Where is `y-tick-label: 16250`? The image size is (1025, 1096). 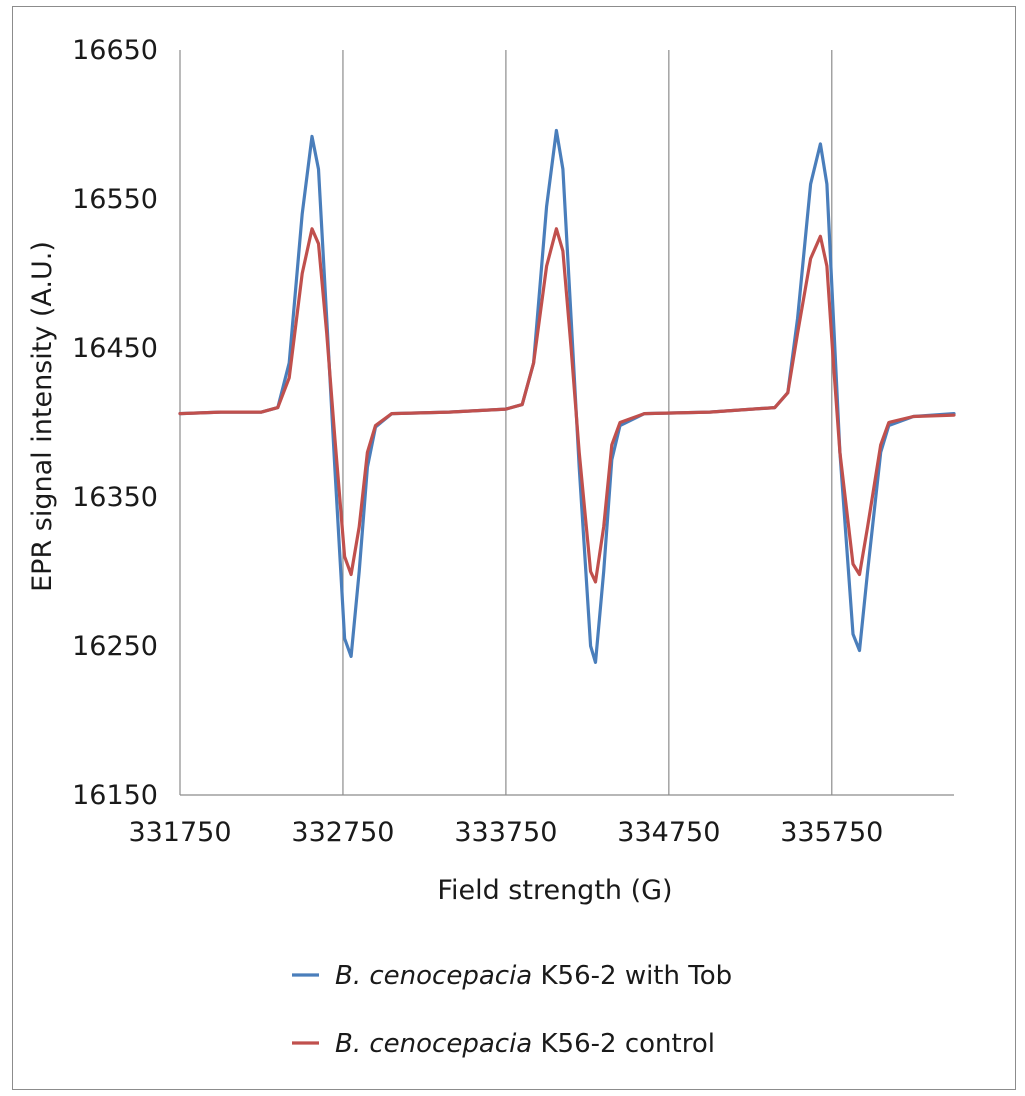
y-tick-label: 16250 is located at coordinates (115, 646).